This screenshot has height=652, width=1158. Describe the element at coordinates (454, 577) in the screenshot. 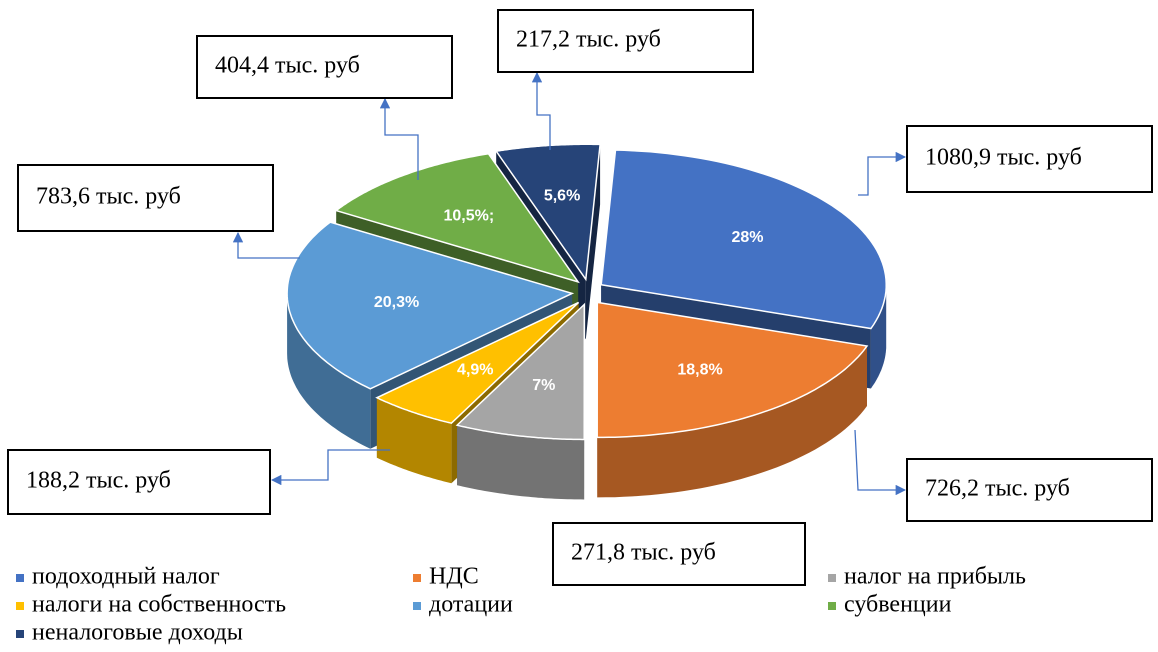

I see `legend-label: НДС` at that location.